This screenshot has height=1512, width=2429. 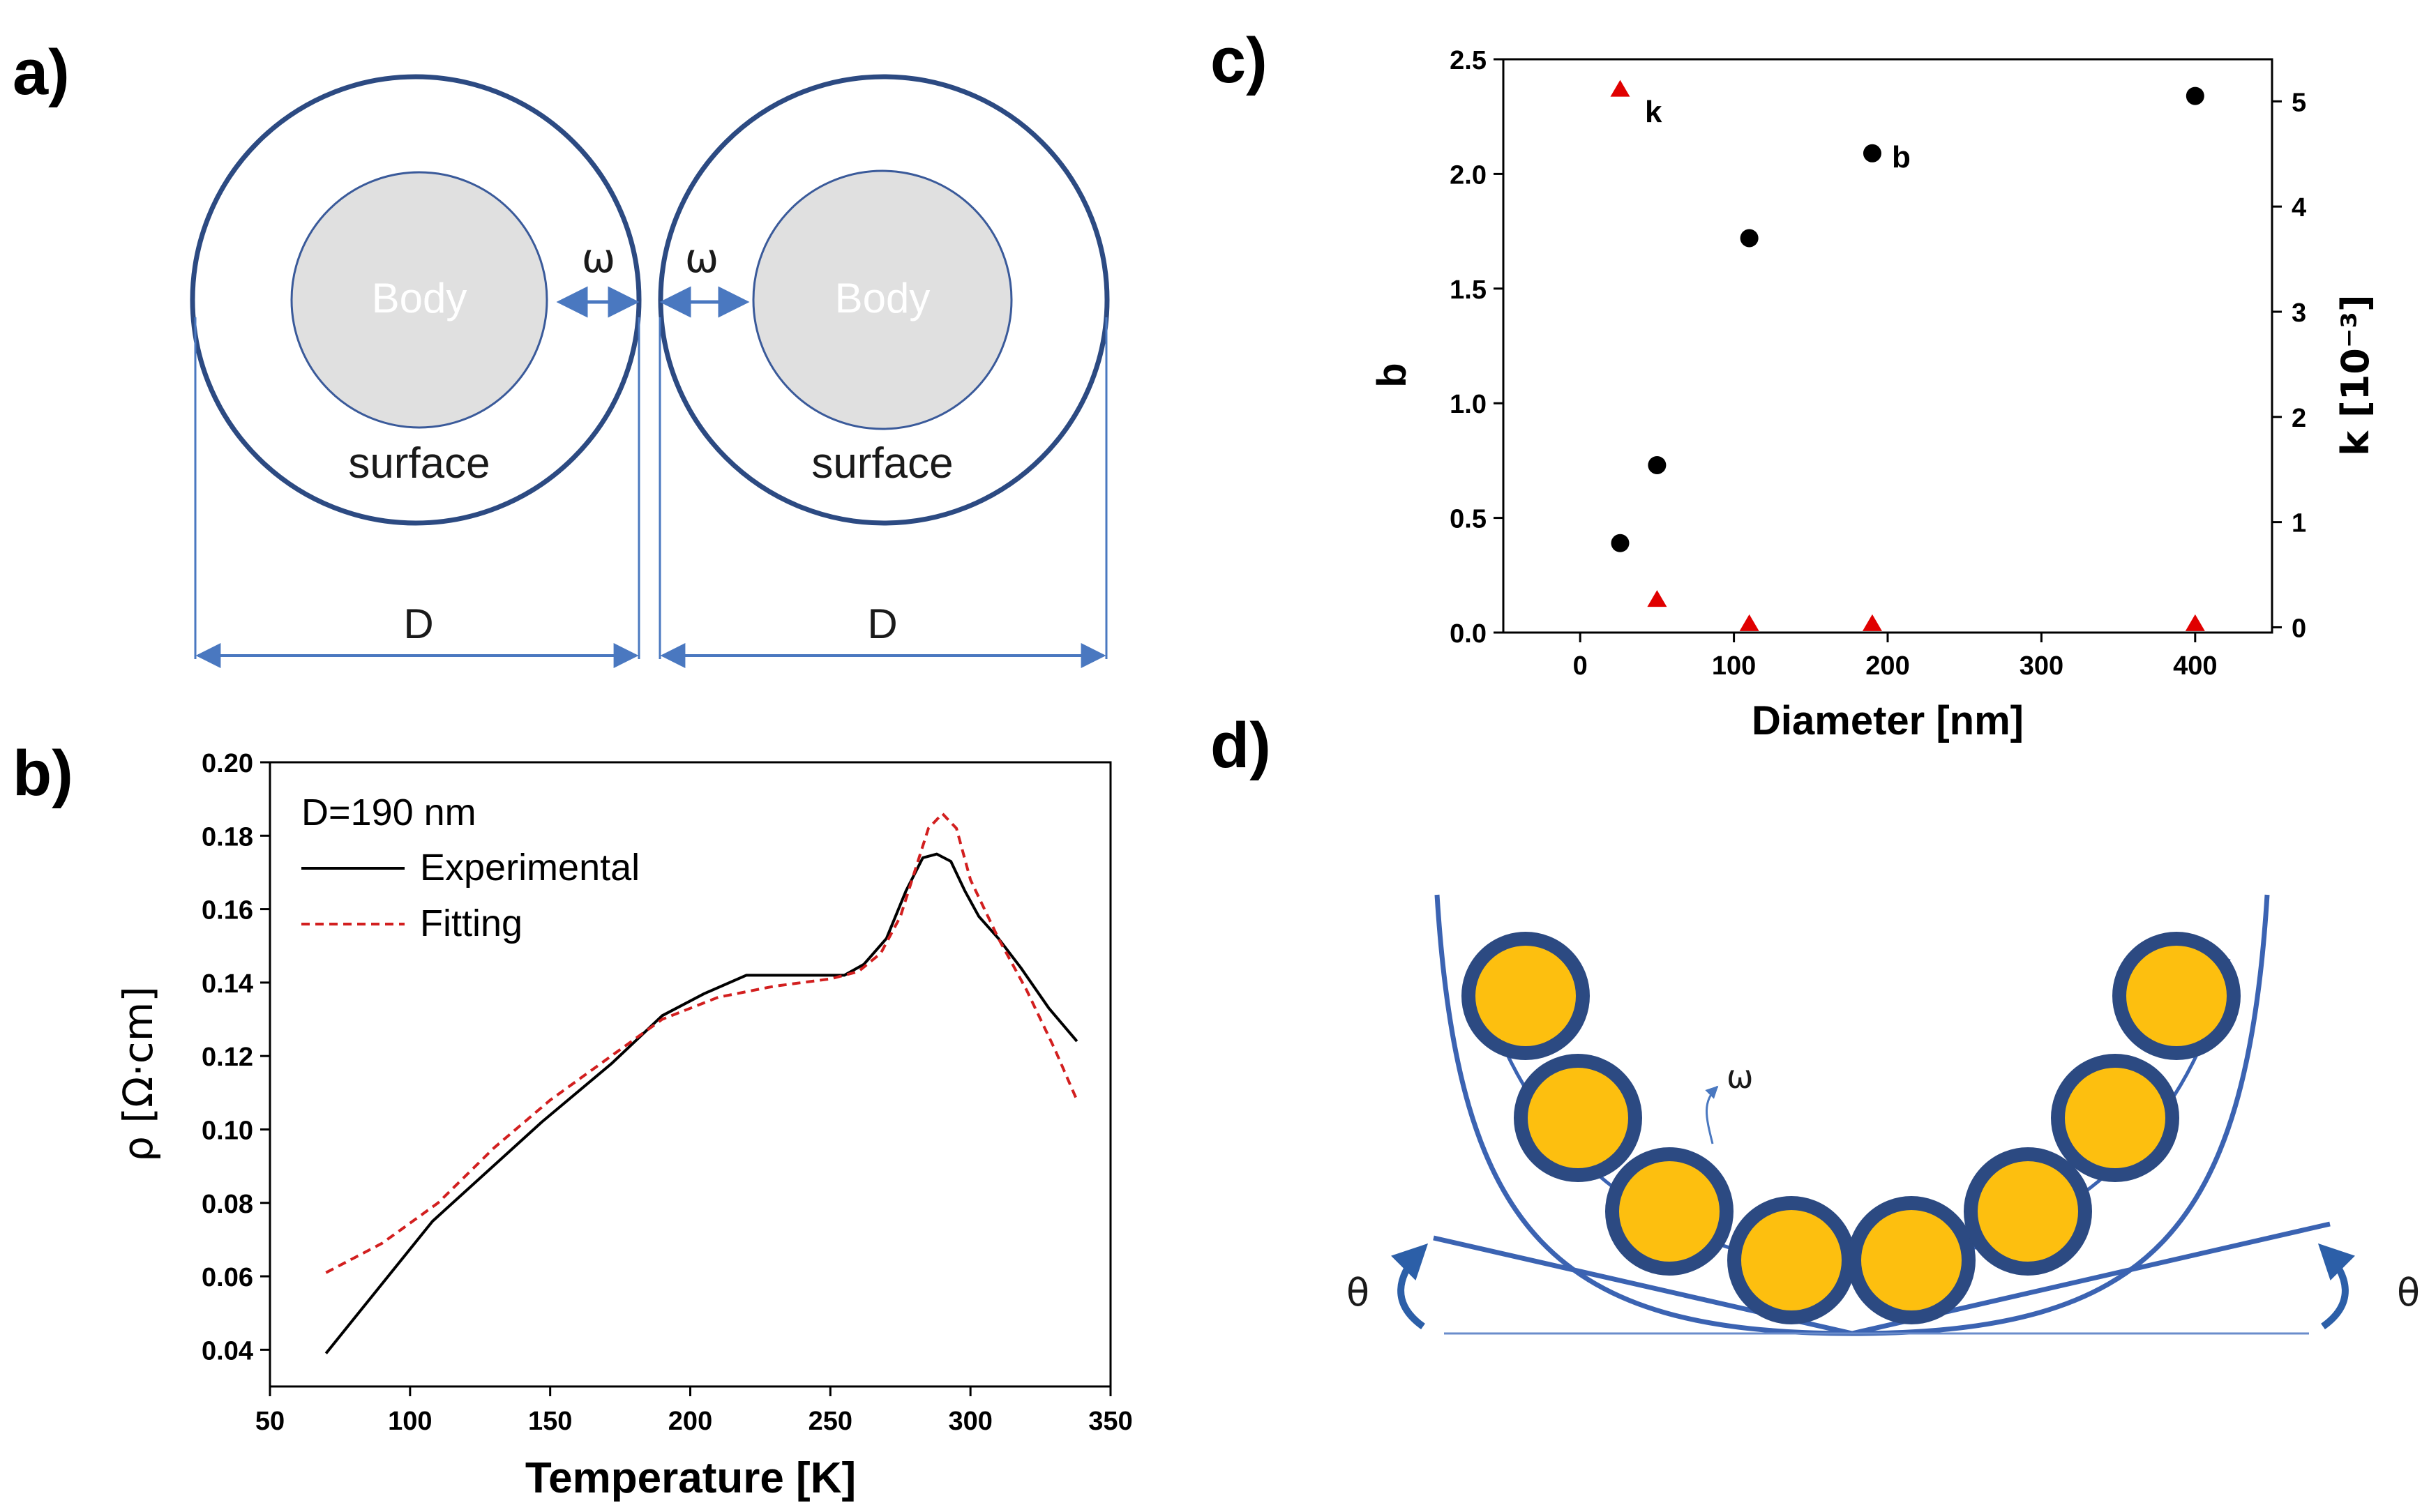 I want to click on surface-label-right: surface, so click(x=882, y=463).